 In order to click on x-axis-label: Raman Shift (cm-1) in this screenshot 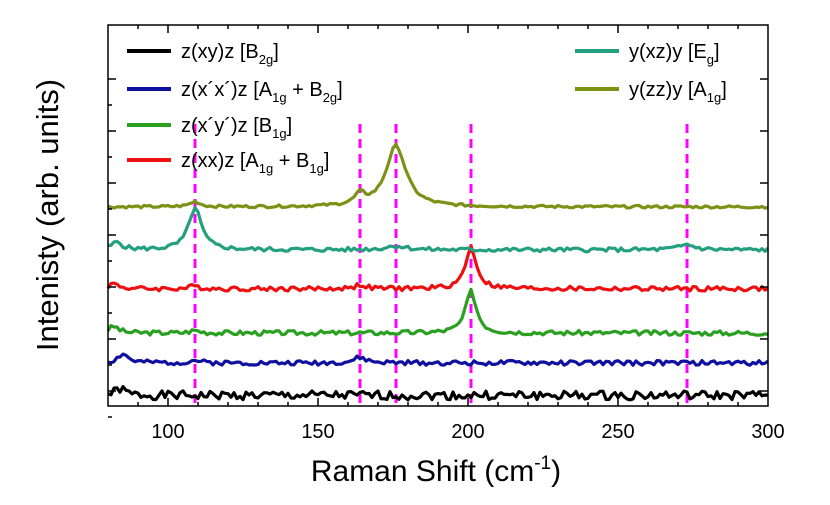, I will do `click(436, 470)`.